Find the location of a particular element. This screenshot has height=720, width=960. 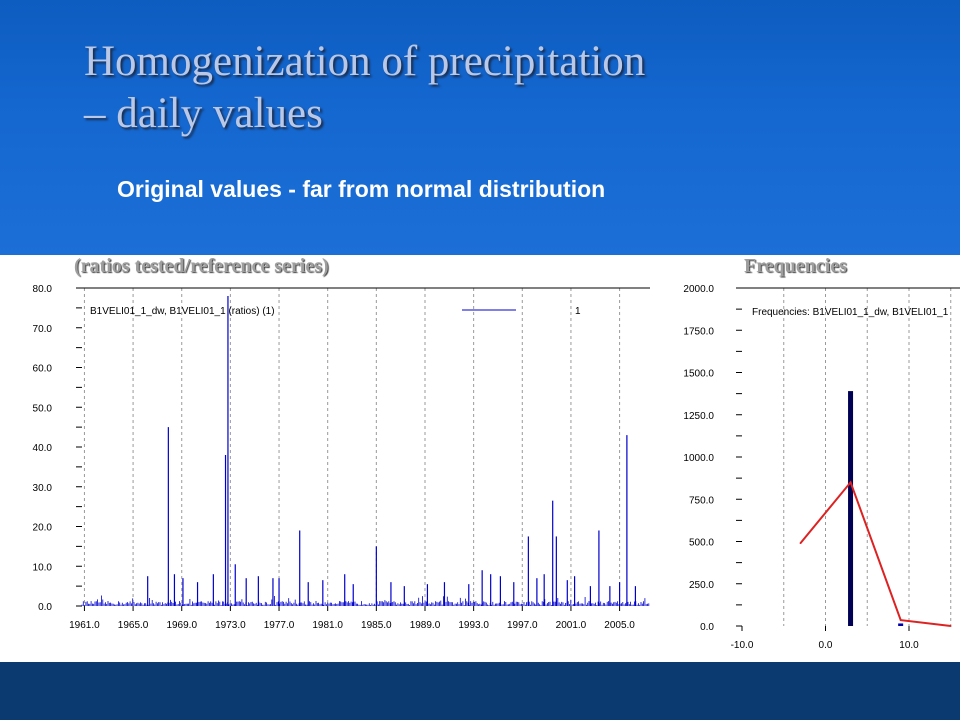

bottom-band is located at coordinates (480, 691).